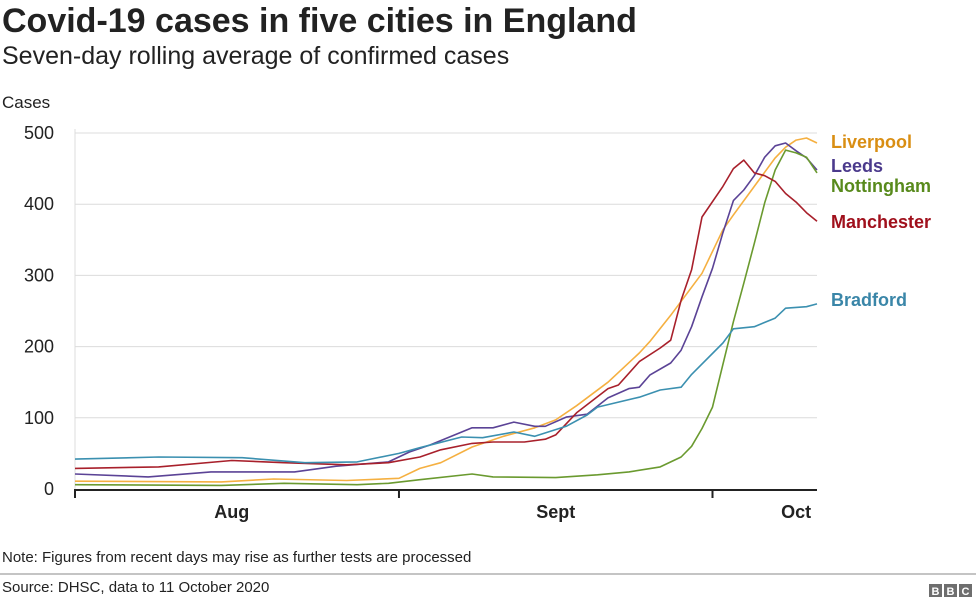 The image size is (976, 600). Describe the element at coordinates (871, 142) in the screenshot. I see `series-label-liverpool: Liverpool` at that location.